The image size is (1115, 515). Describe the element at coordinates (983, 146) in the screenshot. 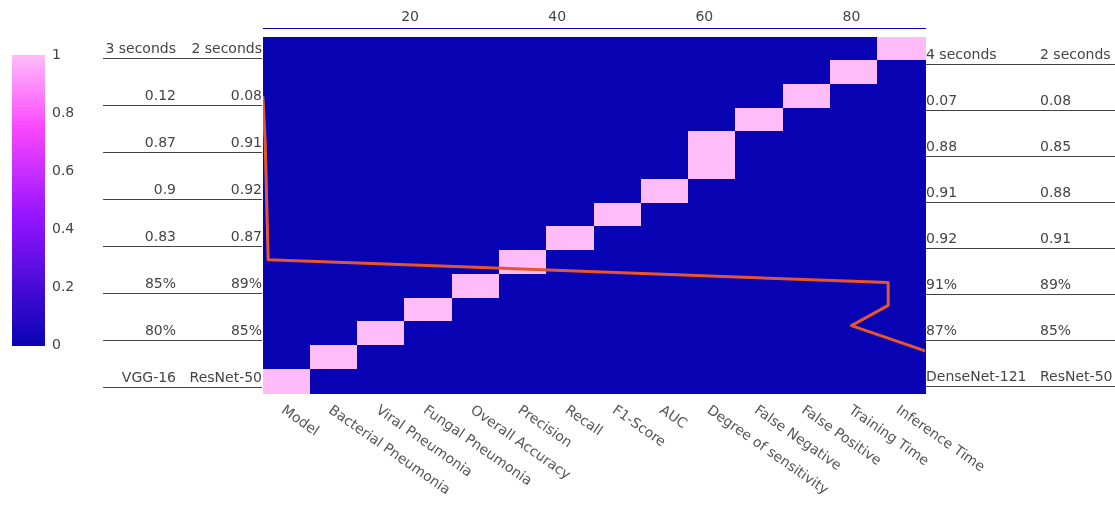

I see `annotation: 0.88` at that location.